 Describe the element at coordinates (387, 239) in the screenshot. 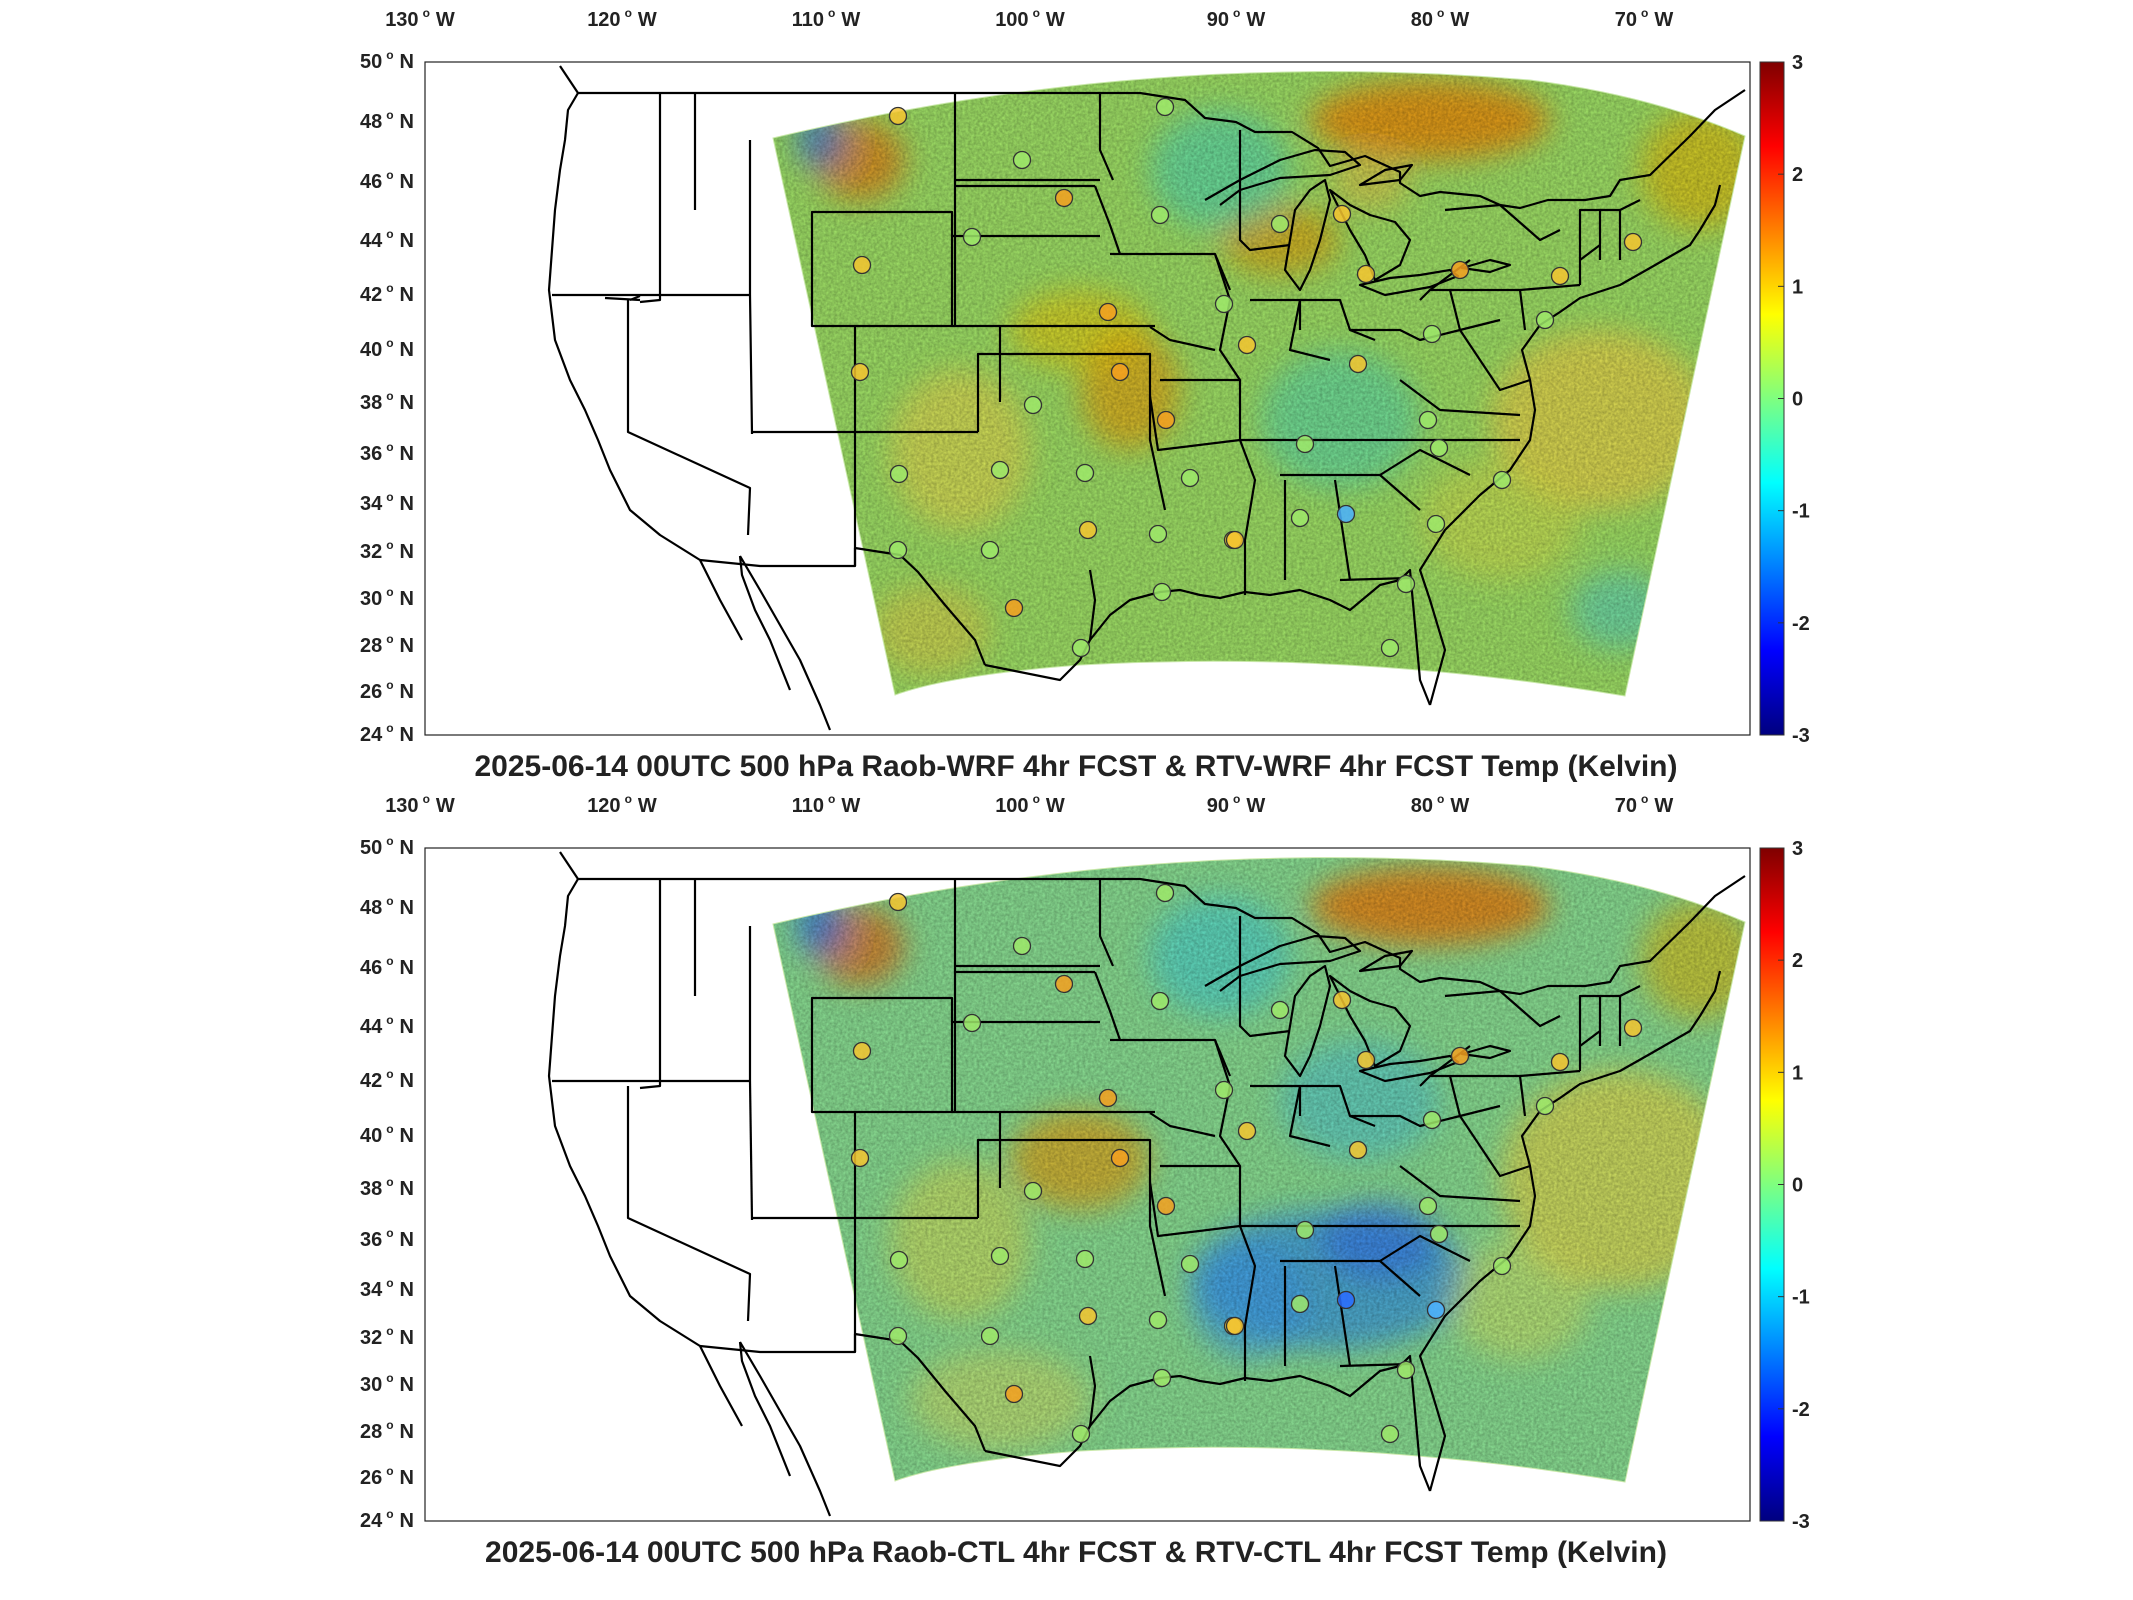

I see `latitude-tick-label: 44 o N` at that location.